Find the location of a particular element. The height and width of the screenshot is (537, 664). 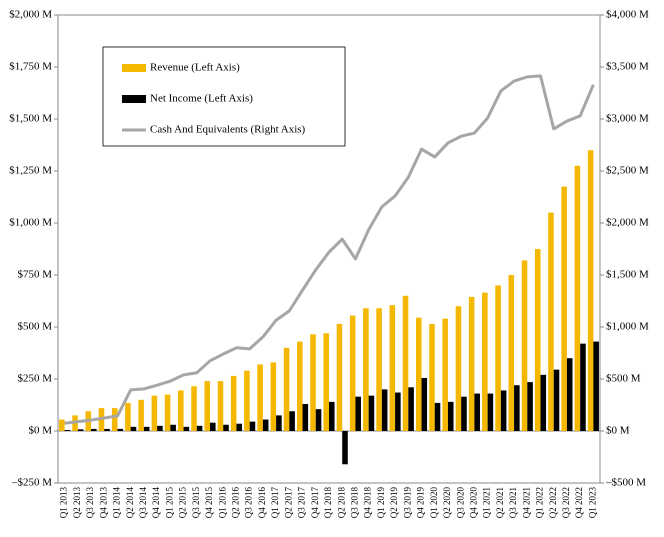

y2-tick-label: $4,000 M is located at coordinates (627, 15).